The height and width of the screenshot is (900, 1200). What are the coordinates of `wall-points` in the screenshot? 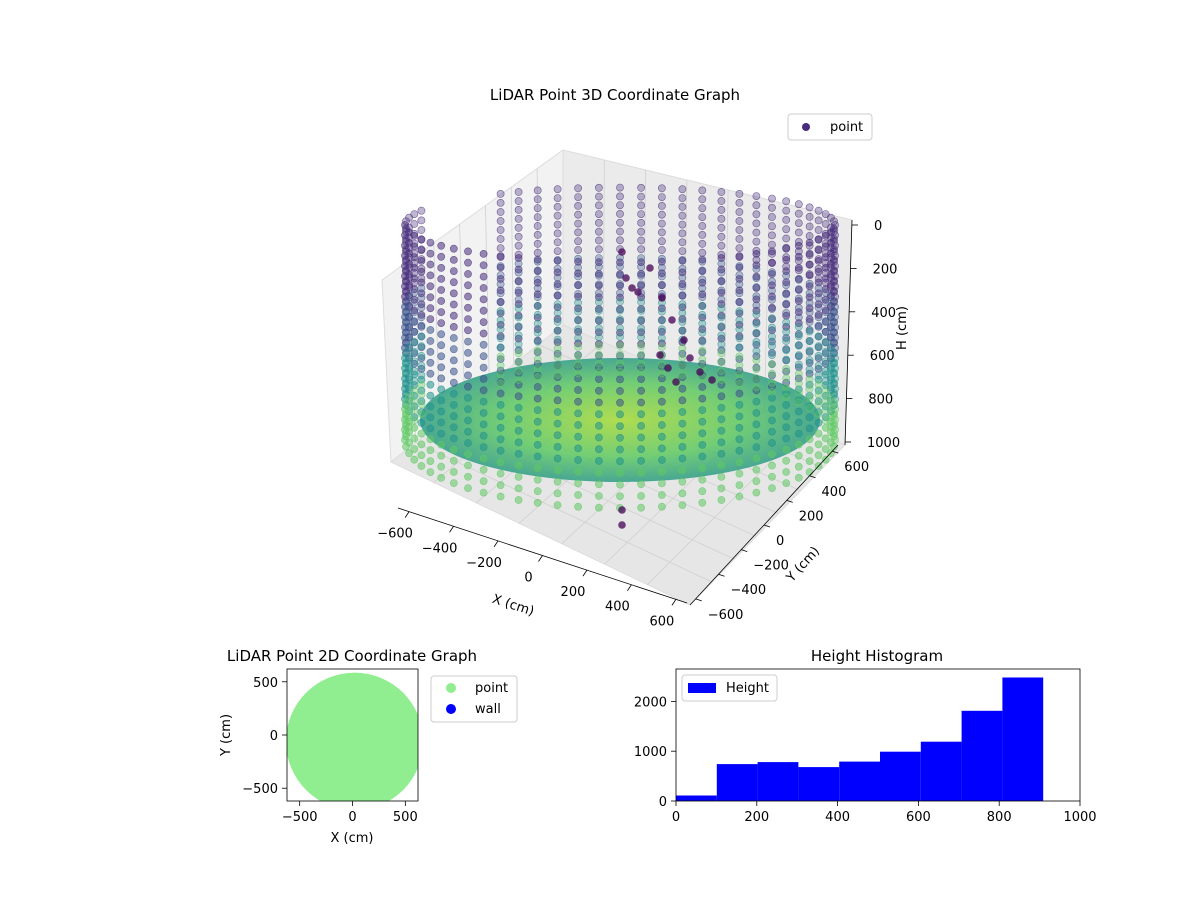 It's located at (620, 347).